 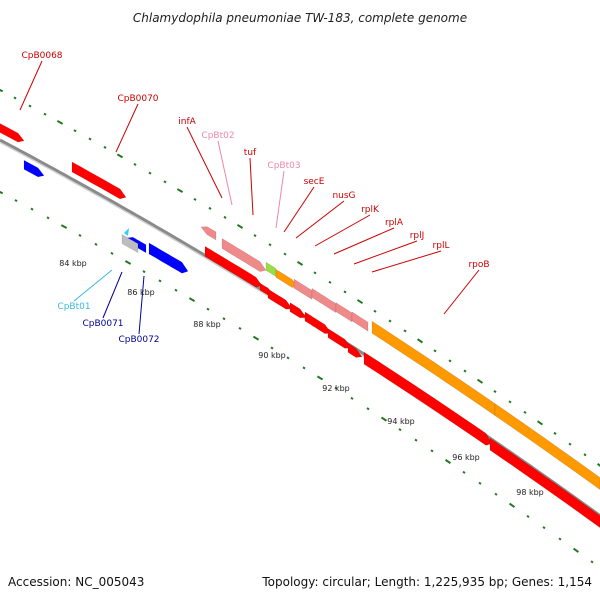 I want to click on gene-rpob-b, so click(x=547, y=446).